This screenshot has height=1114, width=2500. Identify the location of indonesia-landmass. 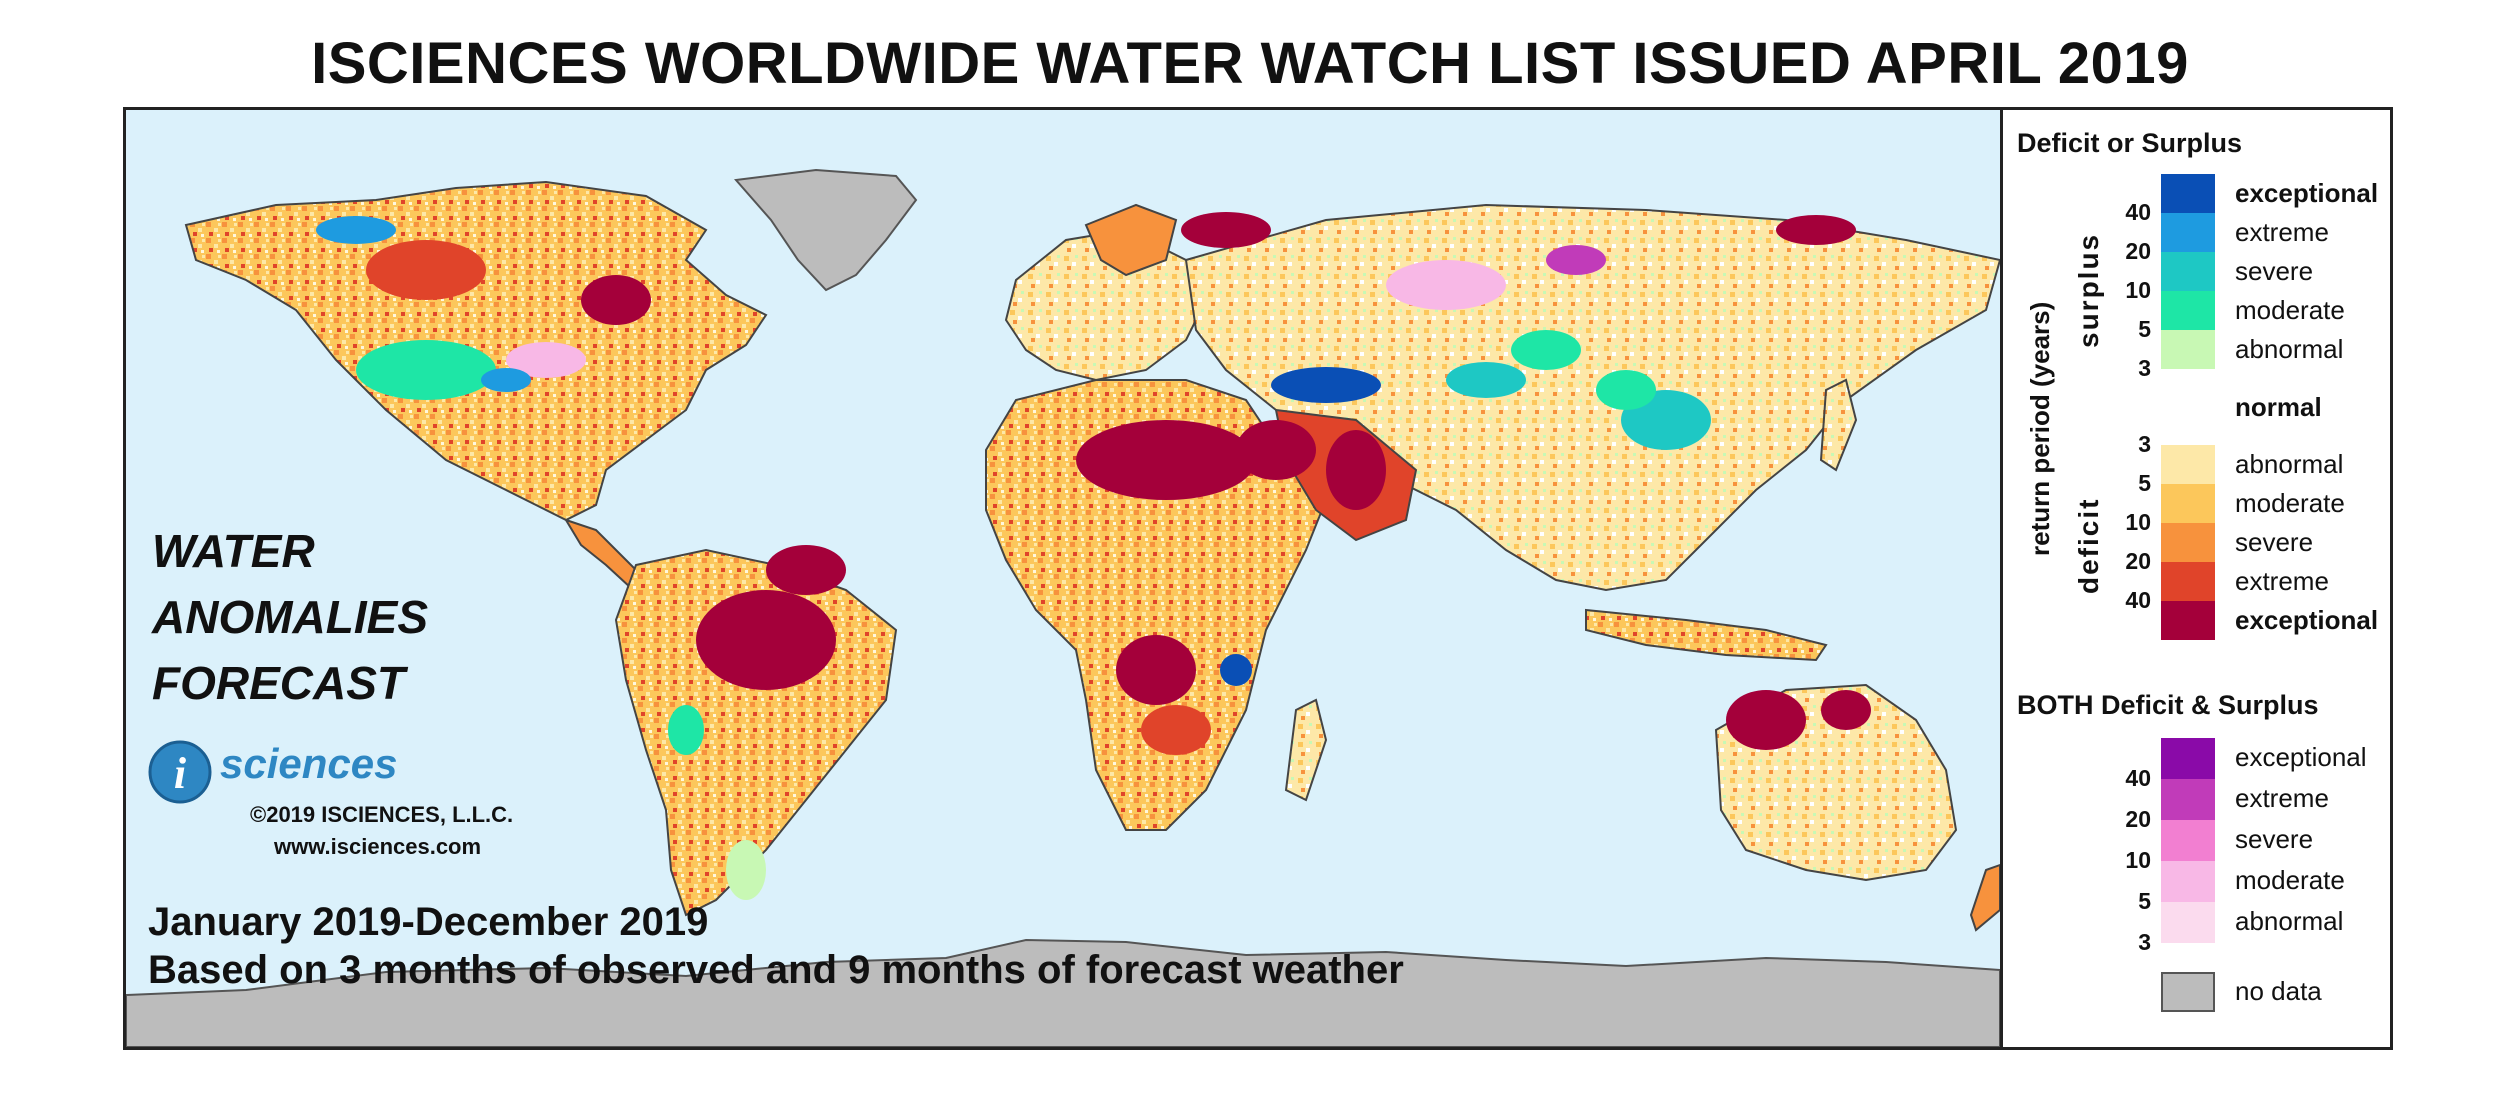
(1706, 635).